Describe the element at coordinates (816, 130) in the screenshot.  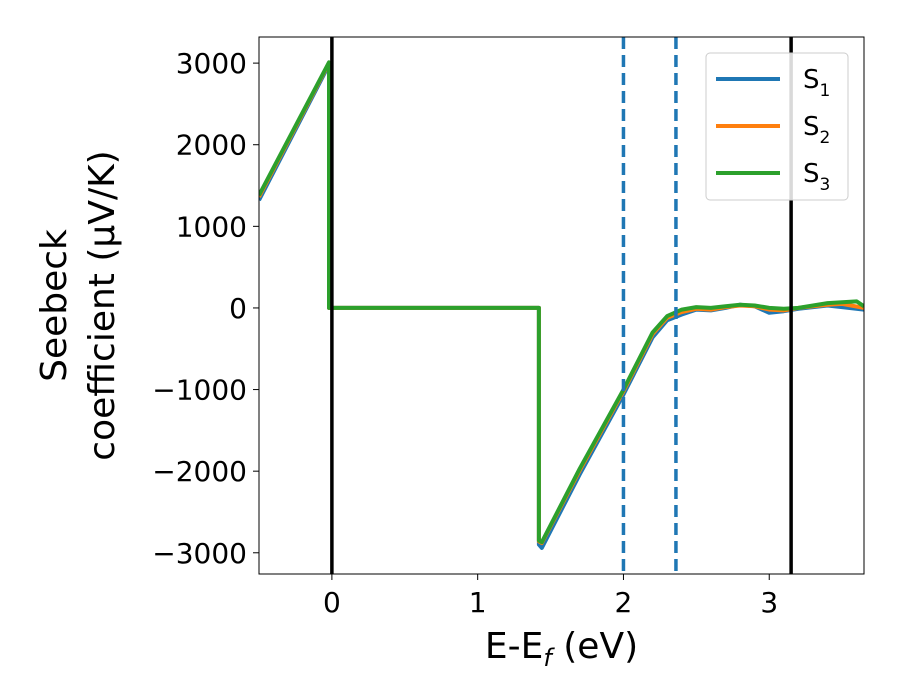
I see `legend-label-s2: S2` at that location.